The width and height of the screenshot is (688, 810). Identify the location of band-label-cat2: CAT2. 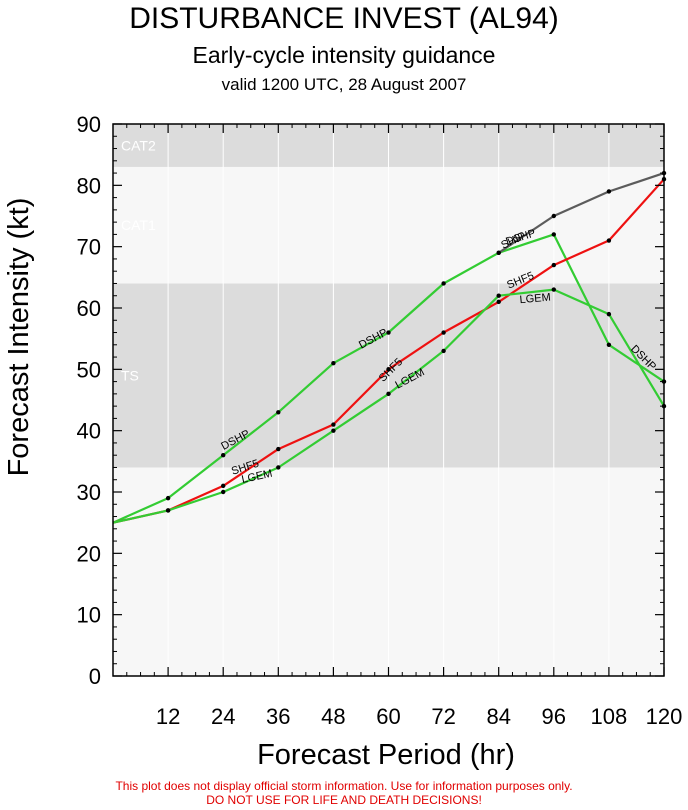
(138, 145).